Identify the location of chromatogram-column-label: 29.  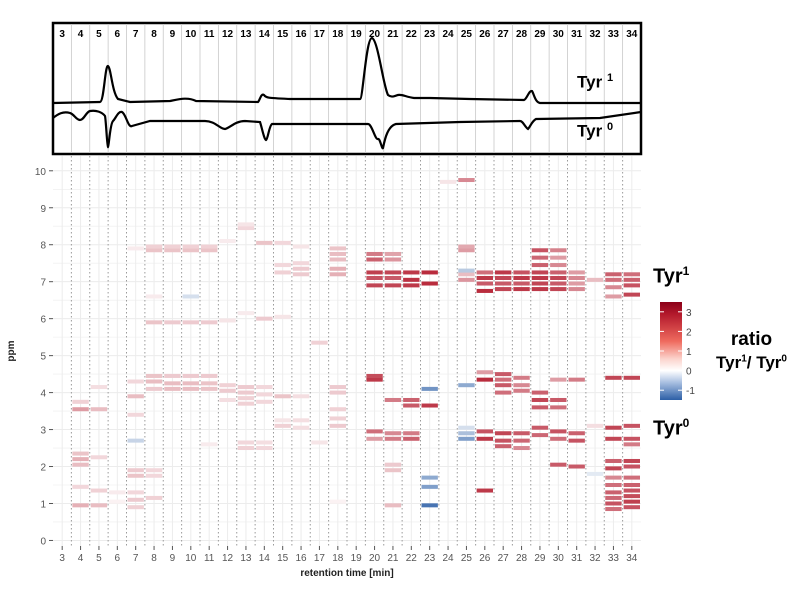
(540, 34).